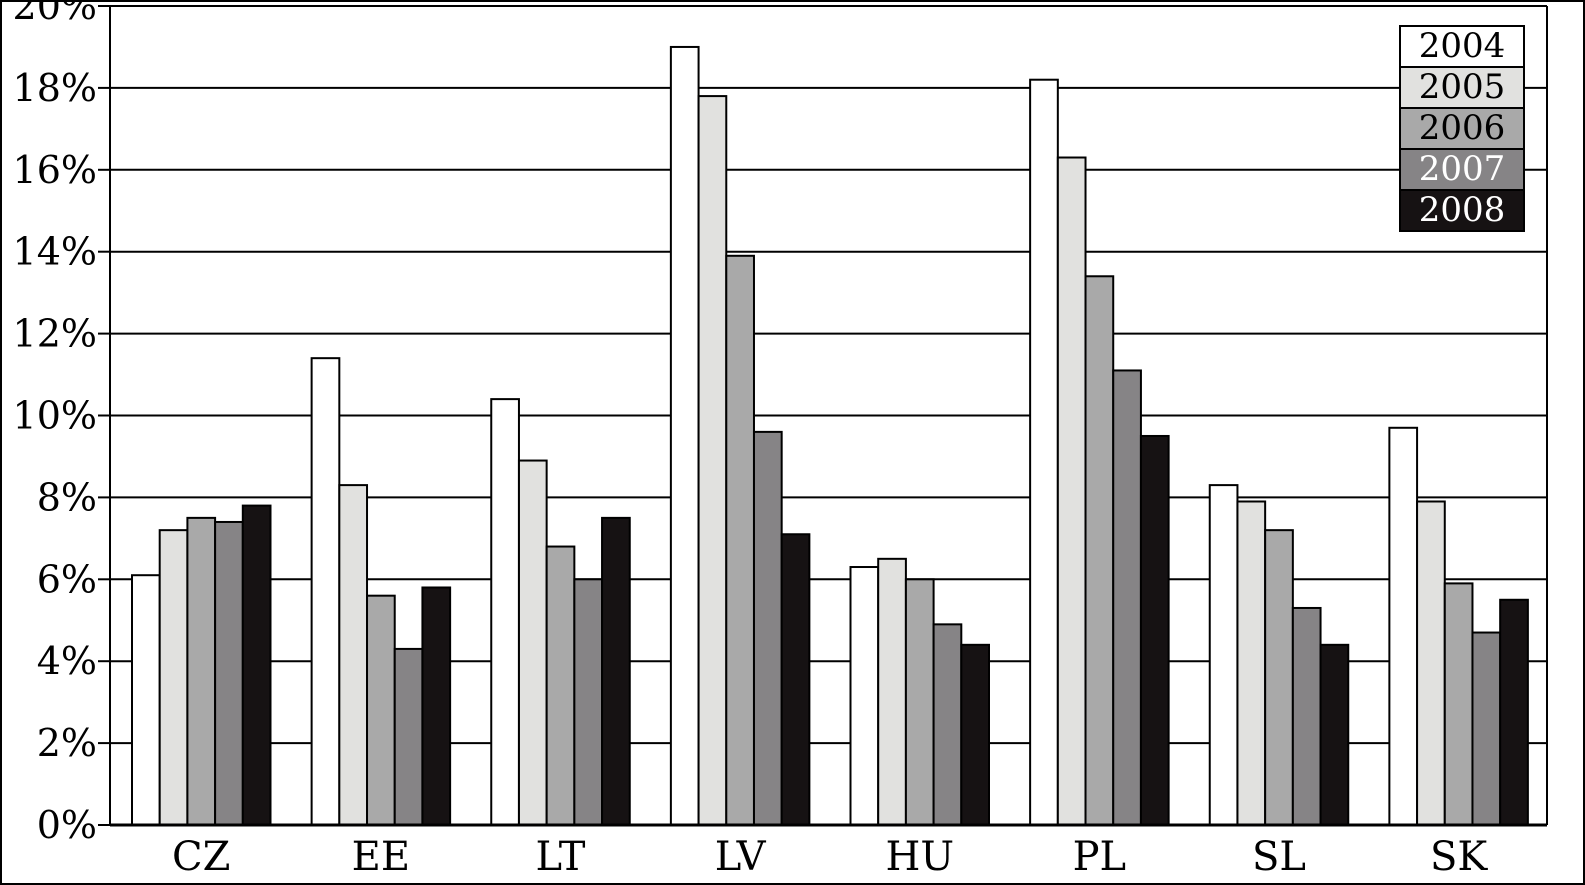 Image resolution: width=1585 pixels, height=885 pixels. I want to click on y-tick-label: 20%, so click(55, 14).